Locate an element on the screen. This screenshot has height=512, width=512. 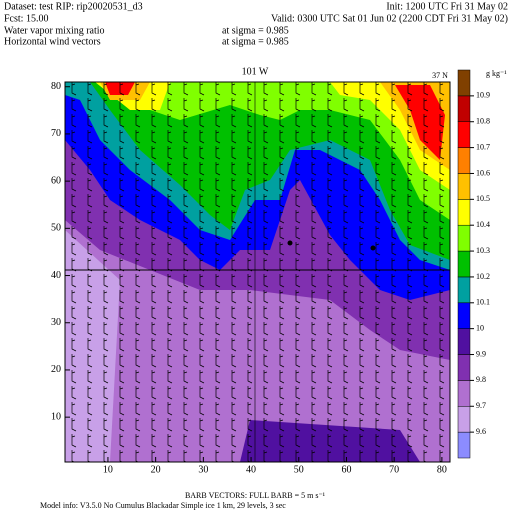
y-tick-label: 40 is located at coordinates (56, 275).